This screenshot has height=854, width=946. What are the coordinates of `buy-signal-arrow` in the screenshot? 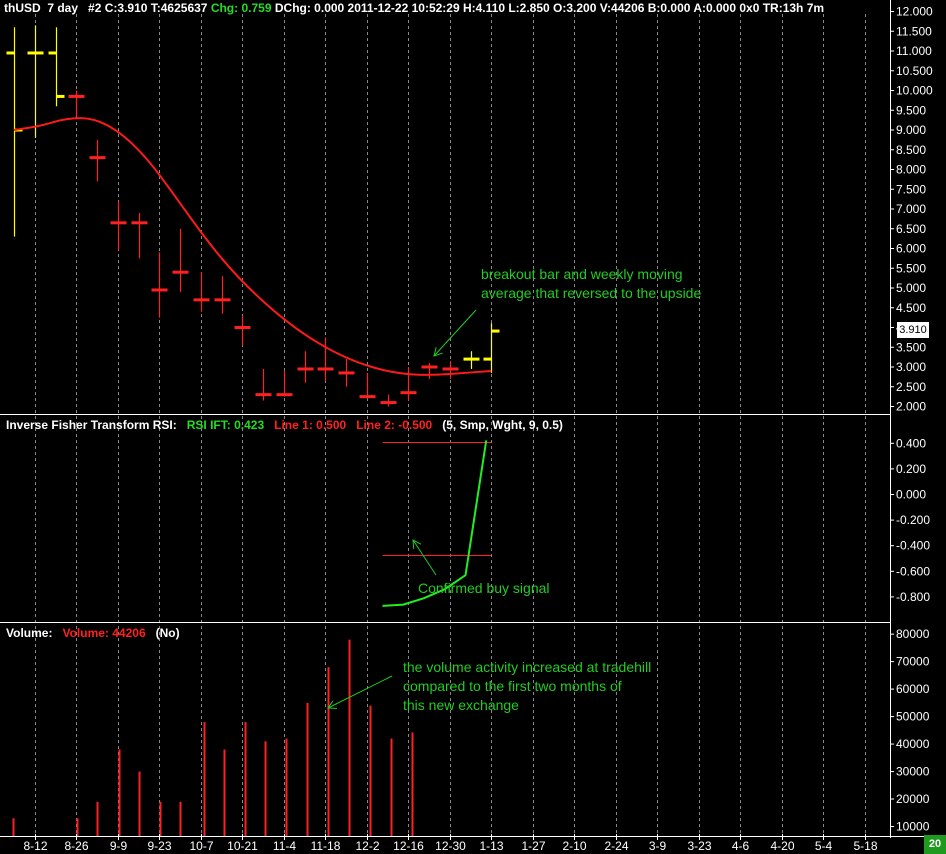 It's located at (424, 557).